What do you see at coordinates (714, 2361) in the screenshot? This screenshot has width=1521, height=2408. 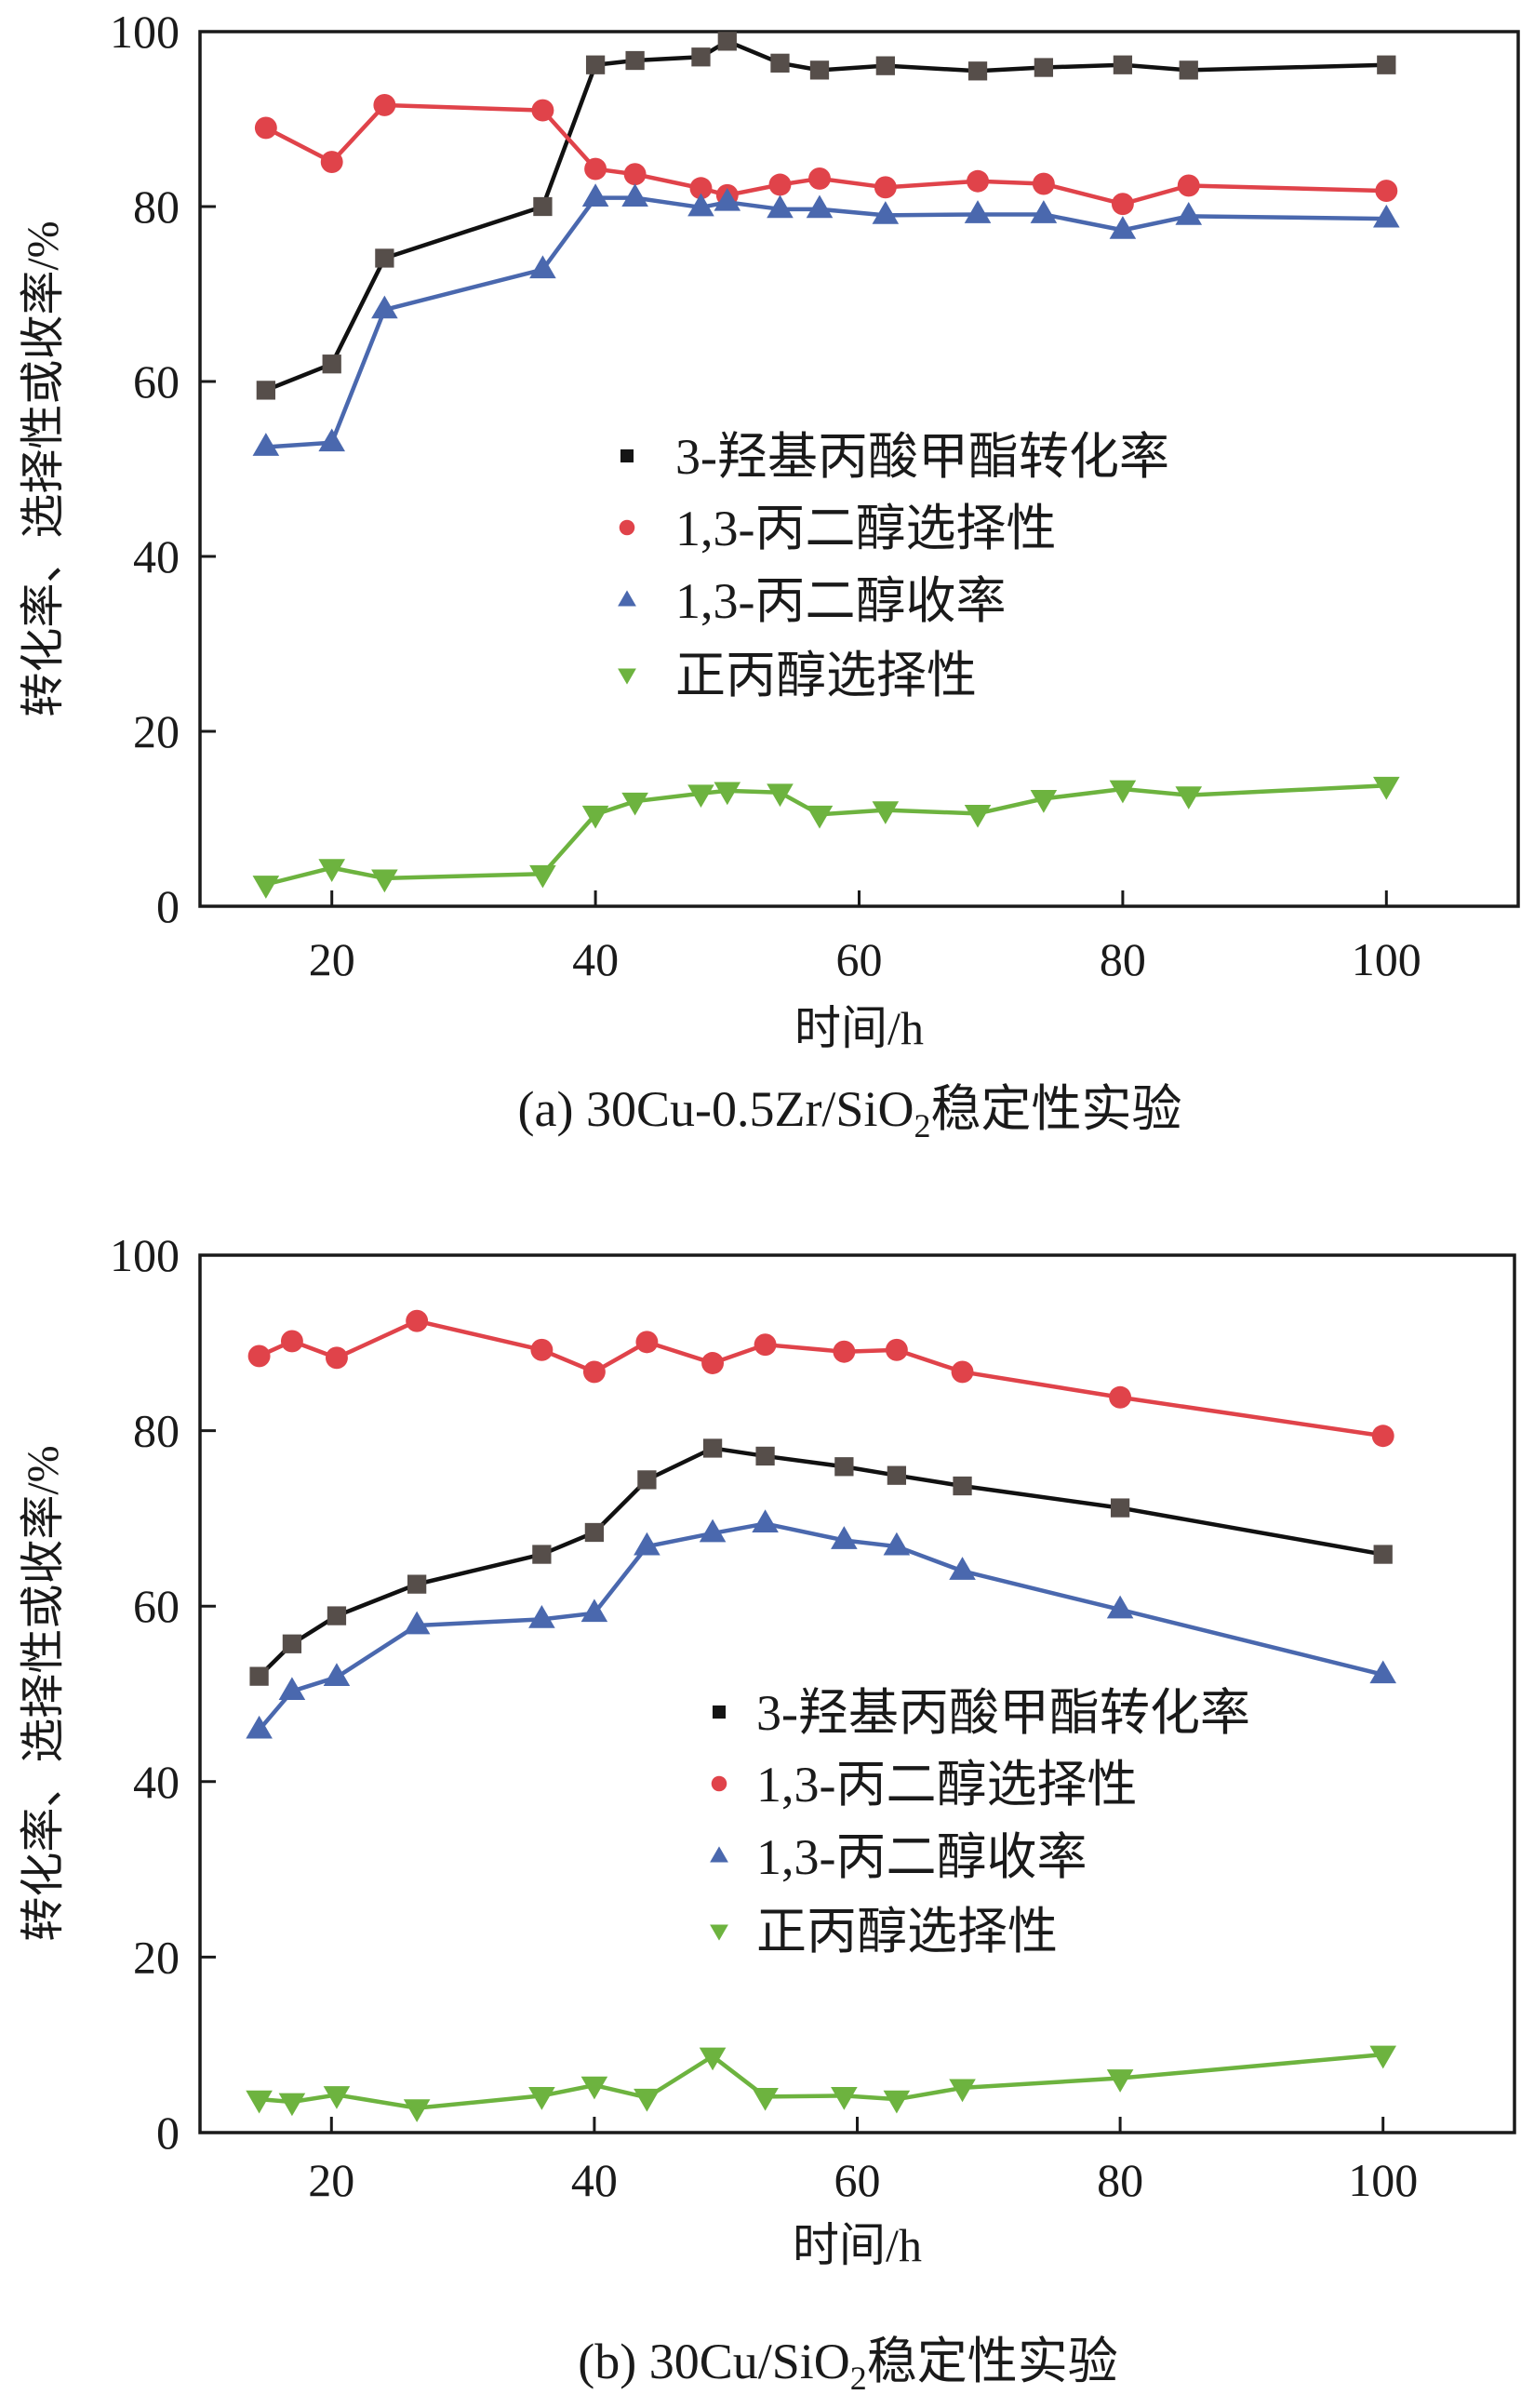 I see `caption-prefix: (b) 30Cu/SiO` at bounding box center [714, 2361].